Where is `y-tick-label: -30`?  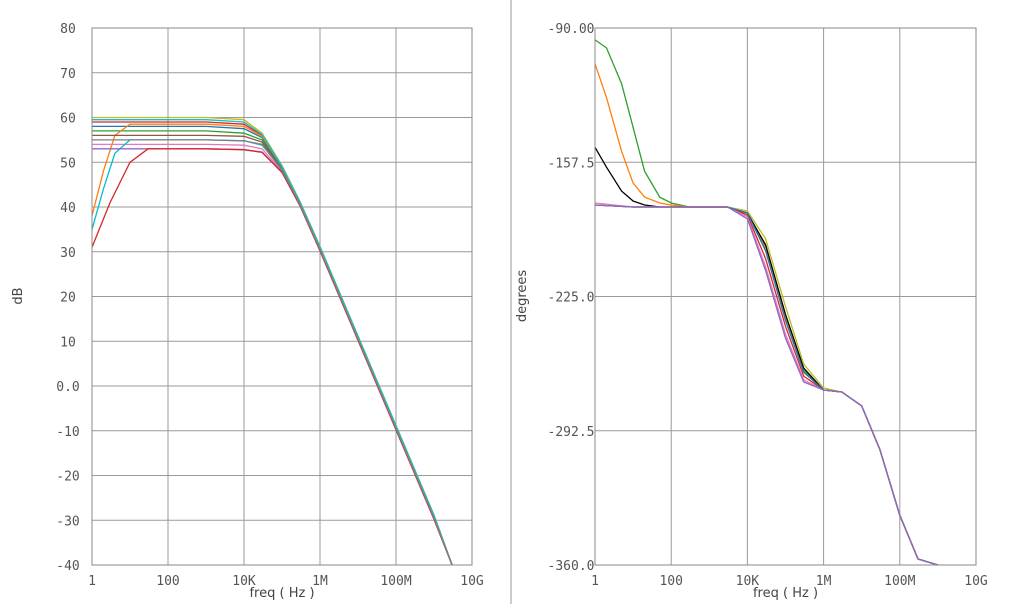
y-tick-label: -30 is located at coordinates (67, 521).